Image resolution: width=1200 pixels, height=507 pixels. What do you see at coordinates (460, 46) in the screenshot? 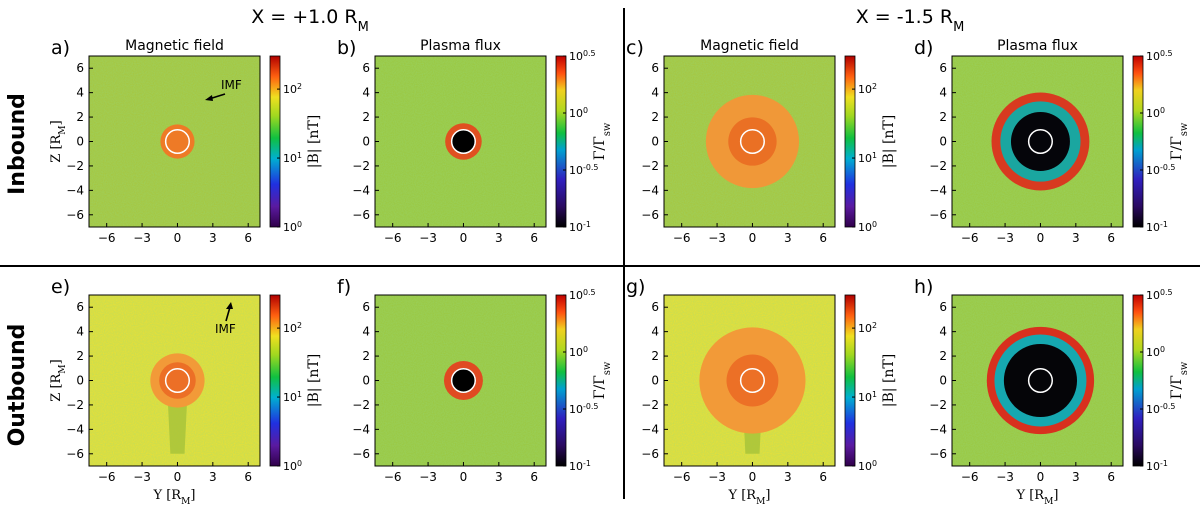
I see `panel-title: Plasma flux` at bounding box center [460, 46].